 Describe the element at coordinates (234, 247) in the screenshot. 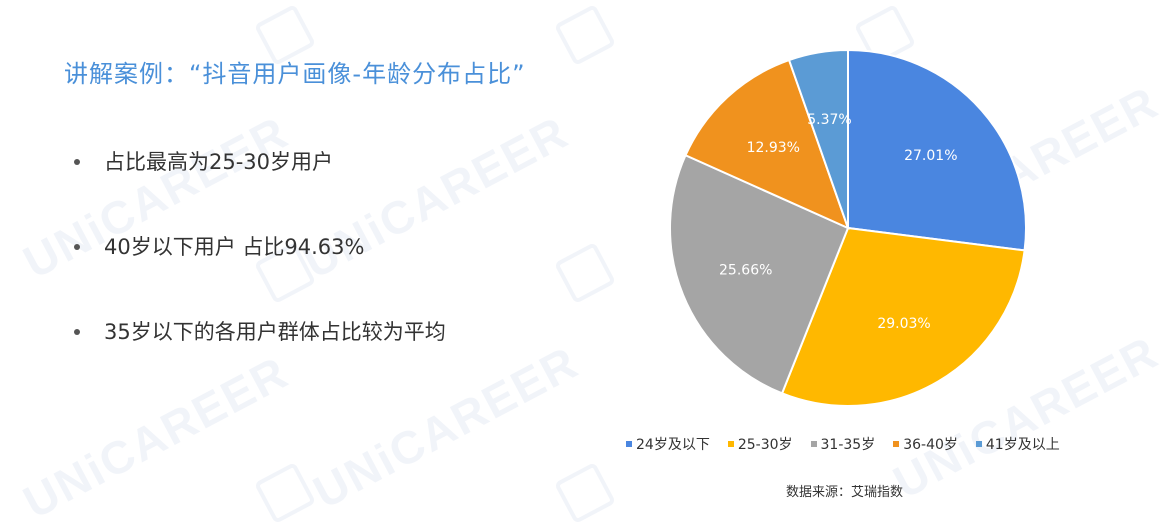

I see `bullet-text: 40岁以下用户 占比94.63%` at that location.